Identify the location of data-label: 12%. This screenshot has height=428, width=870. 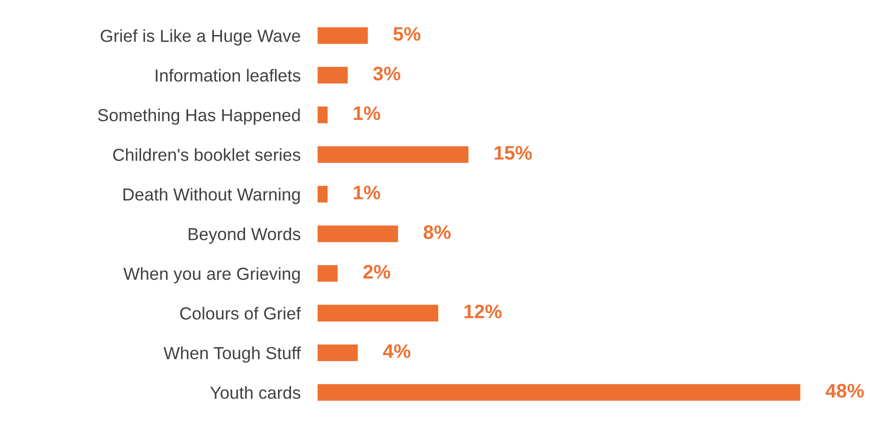
(483, 311).